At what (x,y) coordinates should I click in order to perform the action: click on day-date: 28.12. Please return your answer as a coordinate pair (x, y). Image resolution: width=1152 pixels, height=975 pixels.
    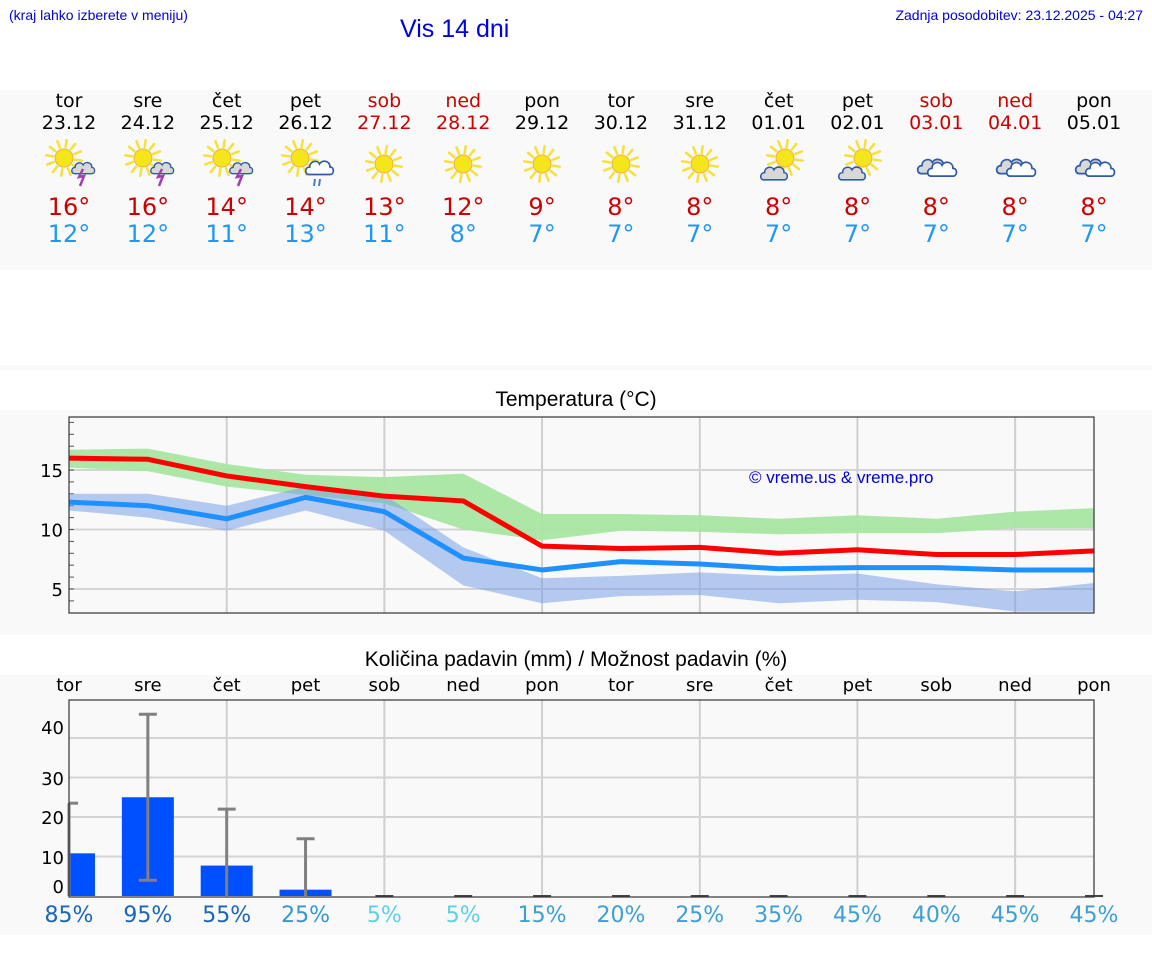
    Looking at the image, I should click on (463, 123).